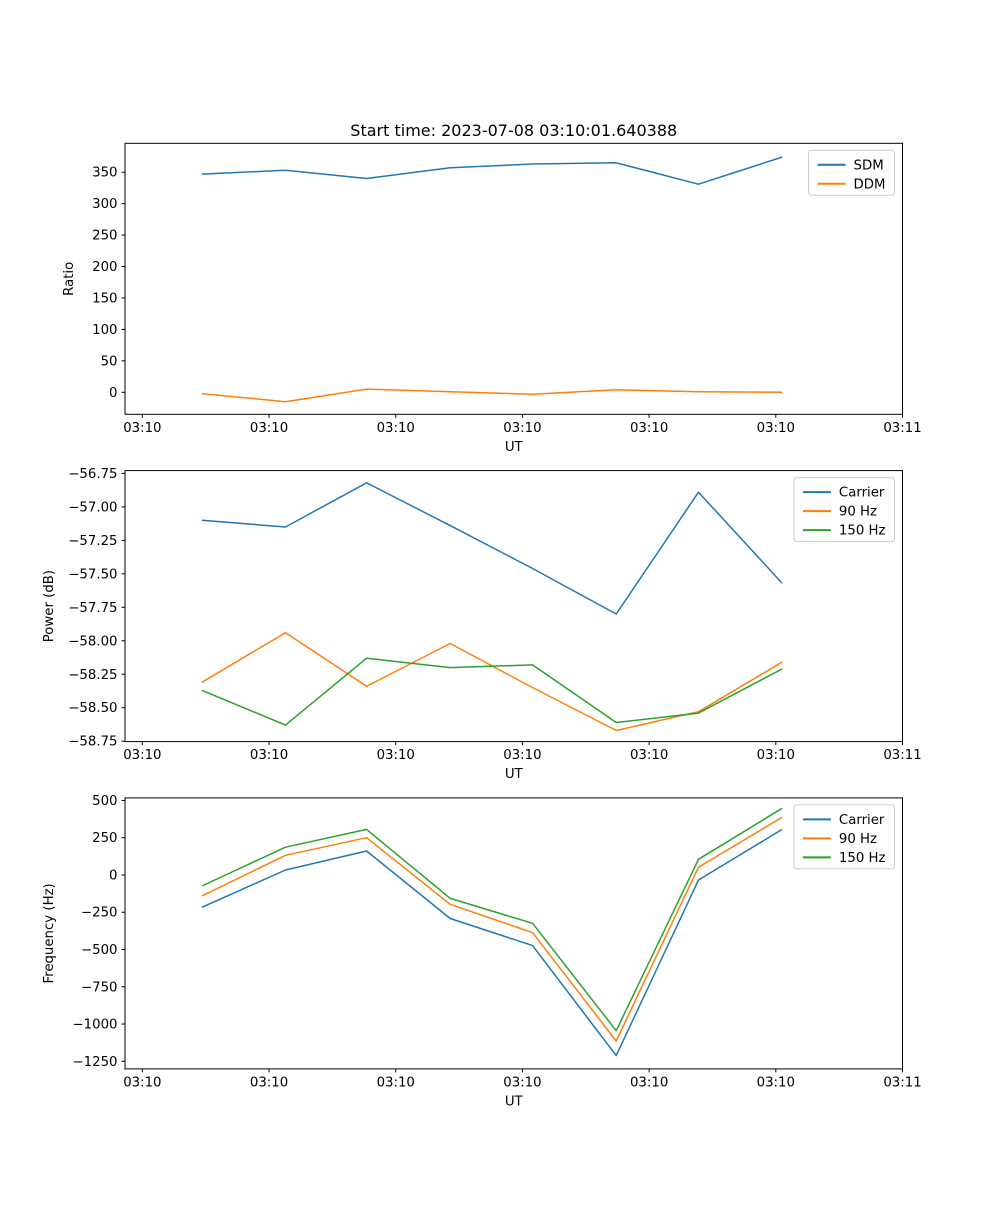 Image resolution: width=1000 pixels, height=1205 pixels. What do you see at coordinates (514, 1101) in the screenshot?
I see `frequency-x-axis-label: UT` at bounding box center [514, 1101].